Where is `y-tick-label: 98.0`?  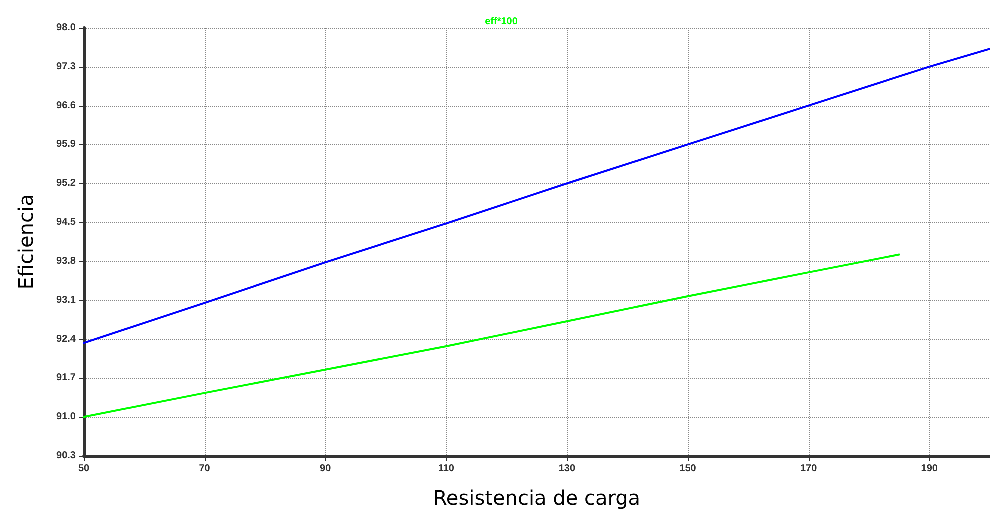 y-tick-label: 98.0 is located at coordinates (66, 28).